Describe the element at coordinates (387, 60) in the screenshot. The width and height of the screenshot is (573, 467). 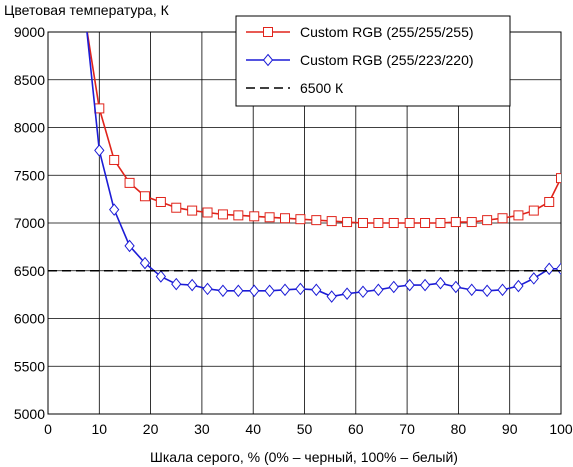
I see `legend-label: Custom RGB (255/223/220)` at that location.